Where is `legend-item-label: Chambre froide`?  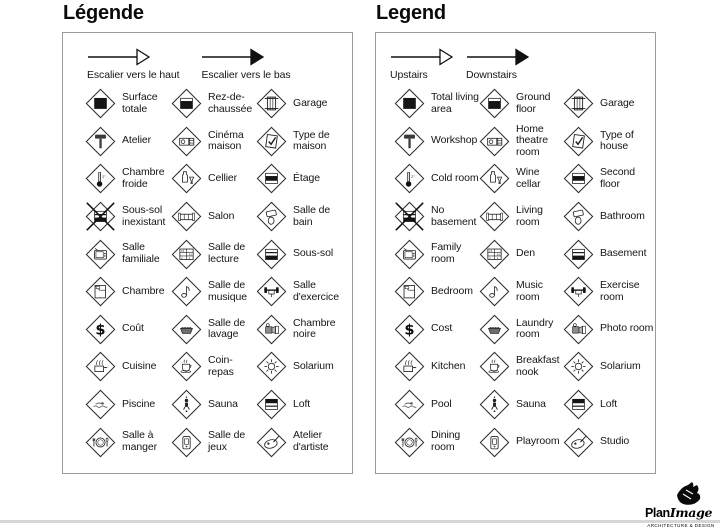
legend-item-label: Chambre froide is located at coordinates (143, 178).